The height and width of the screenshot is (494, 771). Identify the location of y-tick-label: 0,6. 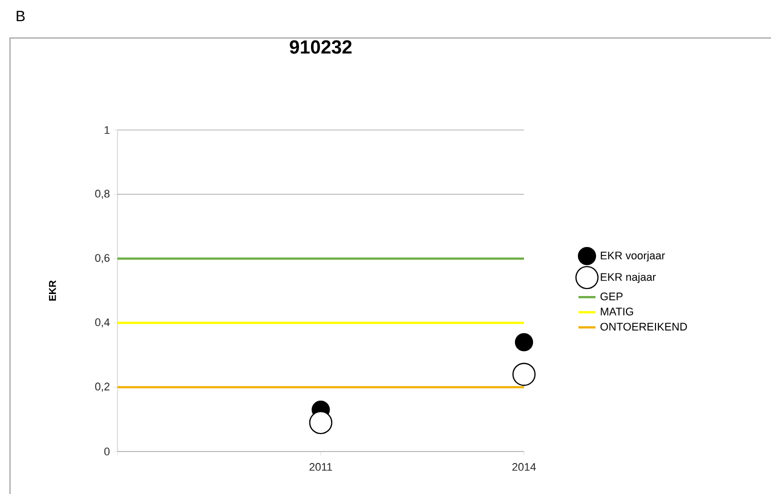
(102, 259).